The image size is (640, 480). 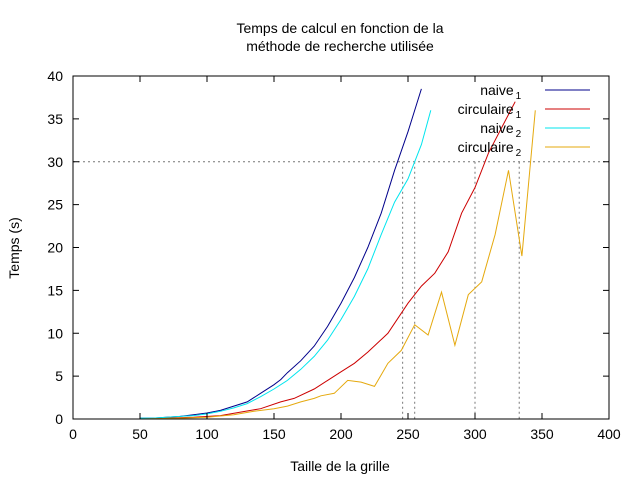 What do you see at coordinates (59, 419) in the screenshot?
I see `y-tick-label: 0` at bounding box center [59, 419].